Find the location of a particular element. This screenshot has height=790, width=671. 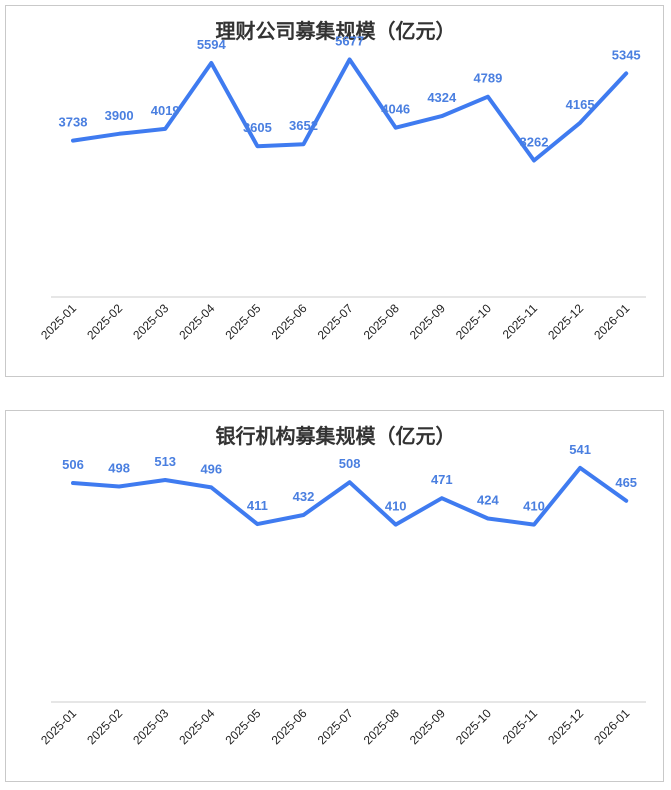

data-label: 3652 is located at coordinates (303, 125).